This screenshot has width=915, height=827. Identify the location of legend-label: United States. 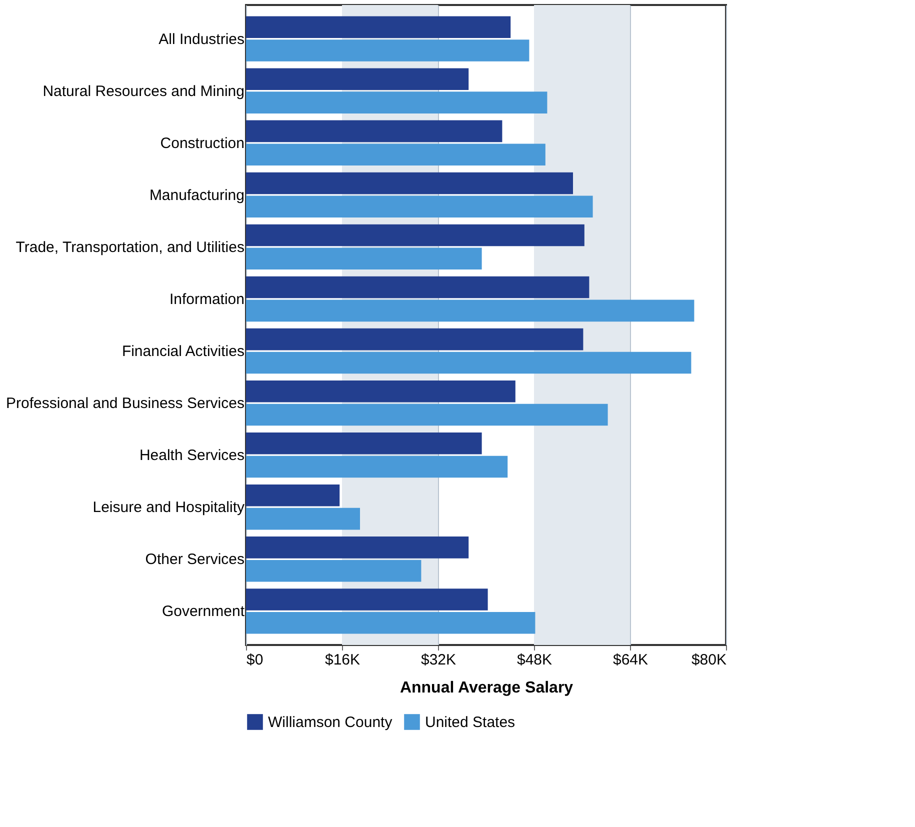
(470, 722).